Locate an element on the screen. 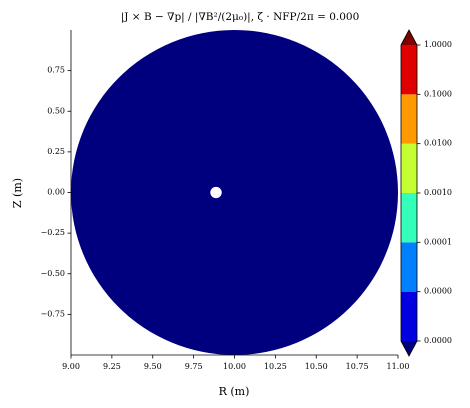 This screenshot has width=470, height=408. y-tick-label: 0.50 is located at coordinates (56, 110).